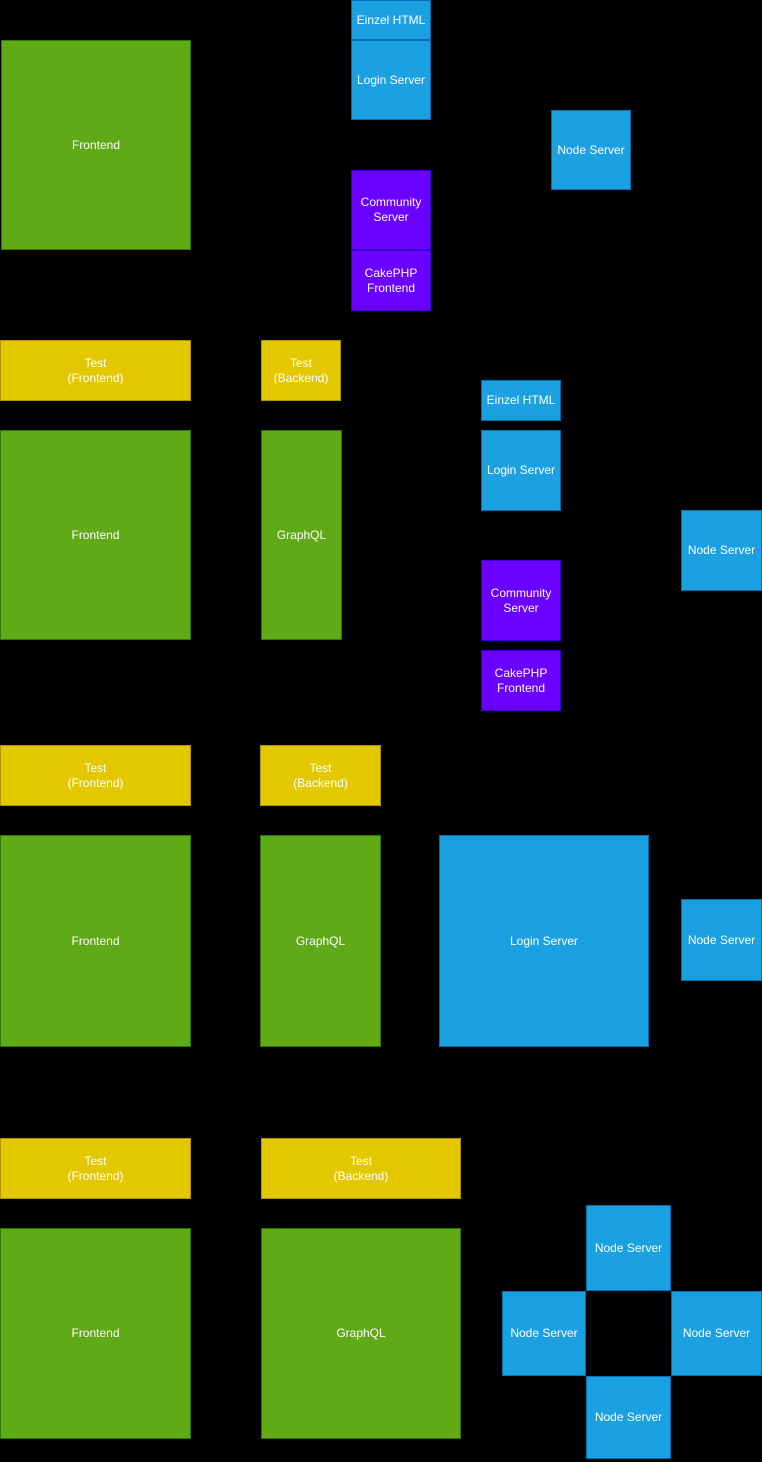  I want to click on node-node-server-stage2-label: Node Server, so click(721, 550).